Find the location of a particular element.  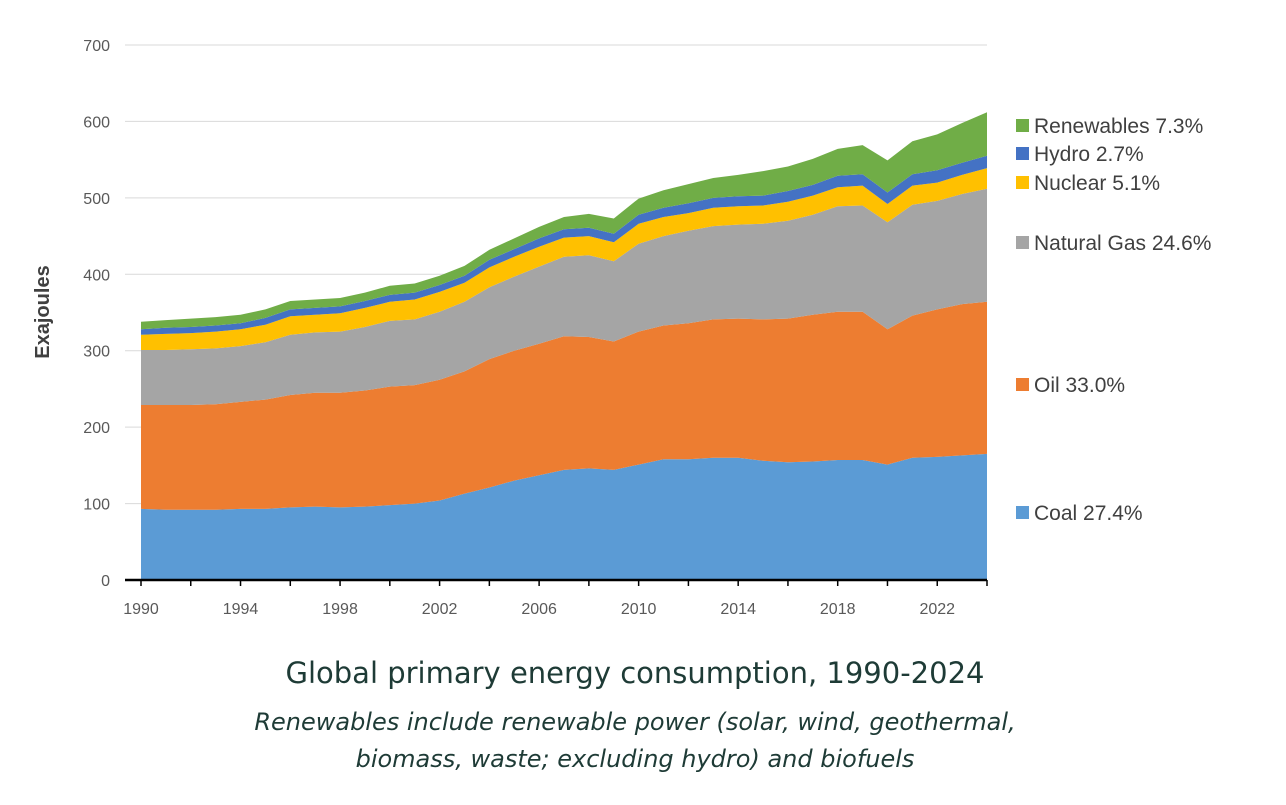

x-tick-label: 2010 is located at coordinates (639, 609).